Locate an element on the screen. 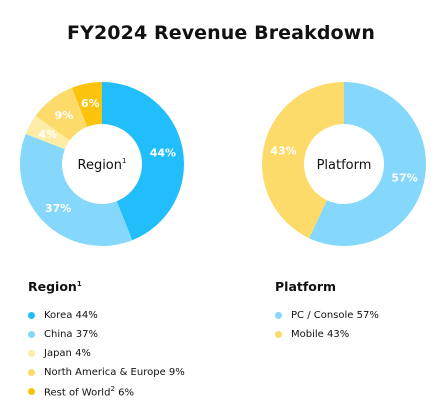 The image size is (442, 401). japan-data-label: 4% is located at coordinates (47, 134).